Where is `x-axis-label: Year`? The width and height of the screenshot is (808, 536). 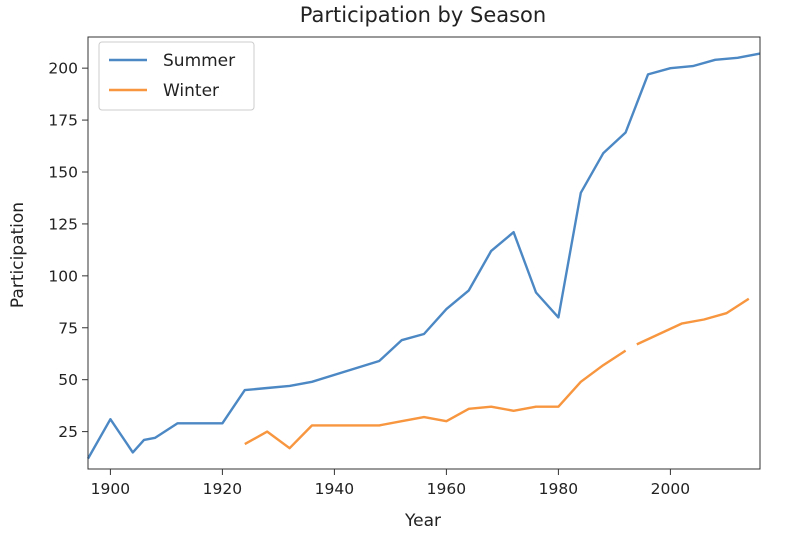 x-axis-label: Year is located at coordinates (422, 521).